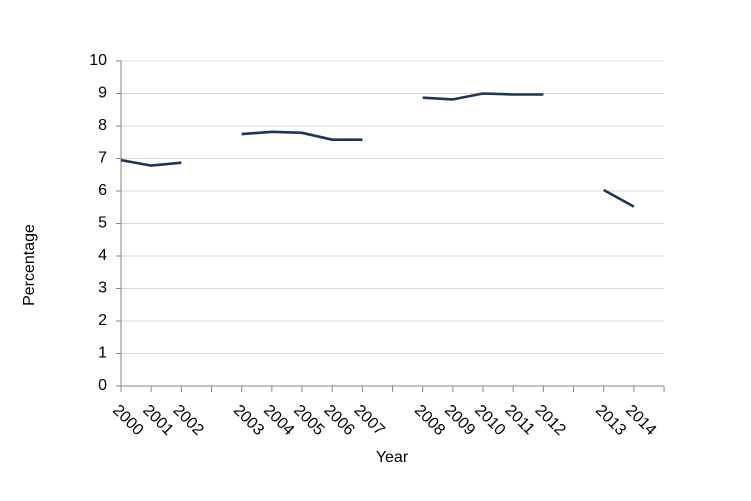 Image resolution: width=751 pixels, height=501 pixels. I want to click on x-tick-label: 2010, so click(489, 420).